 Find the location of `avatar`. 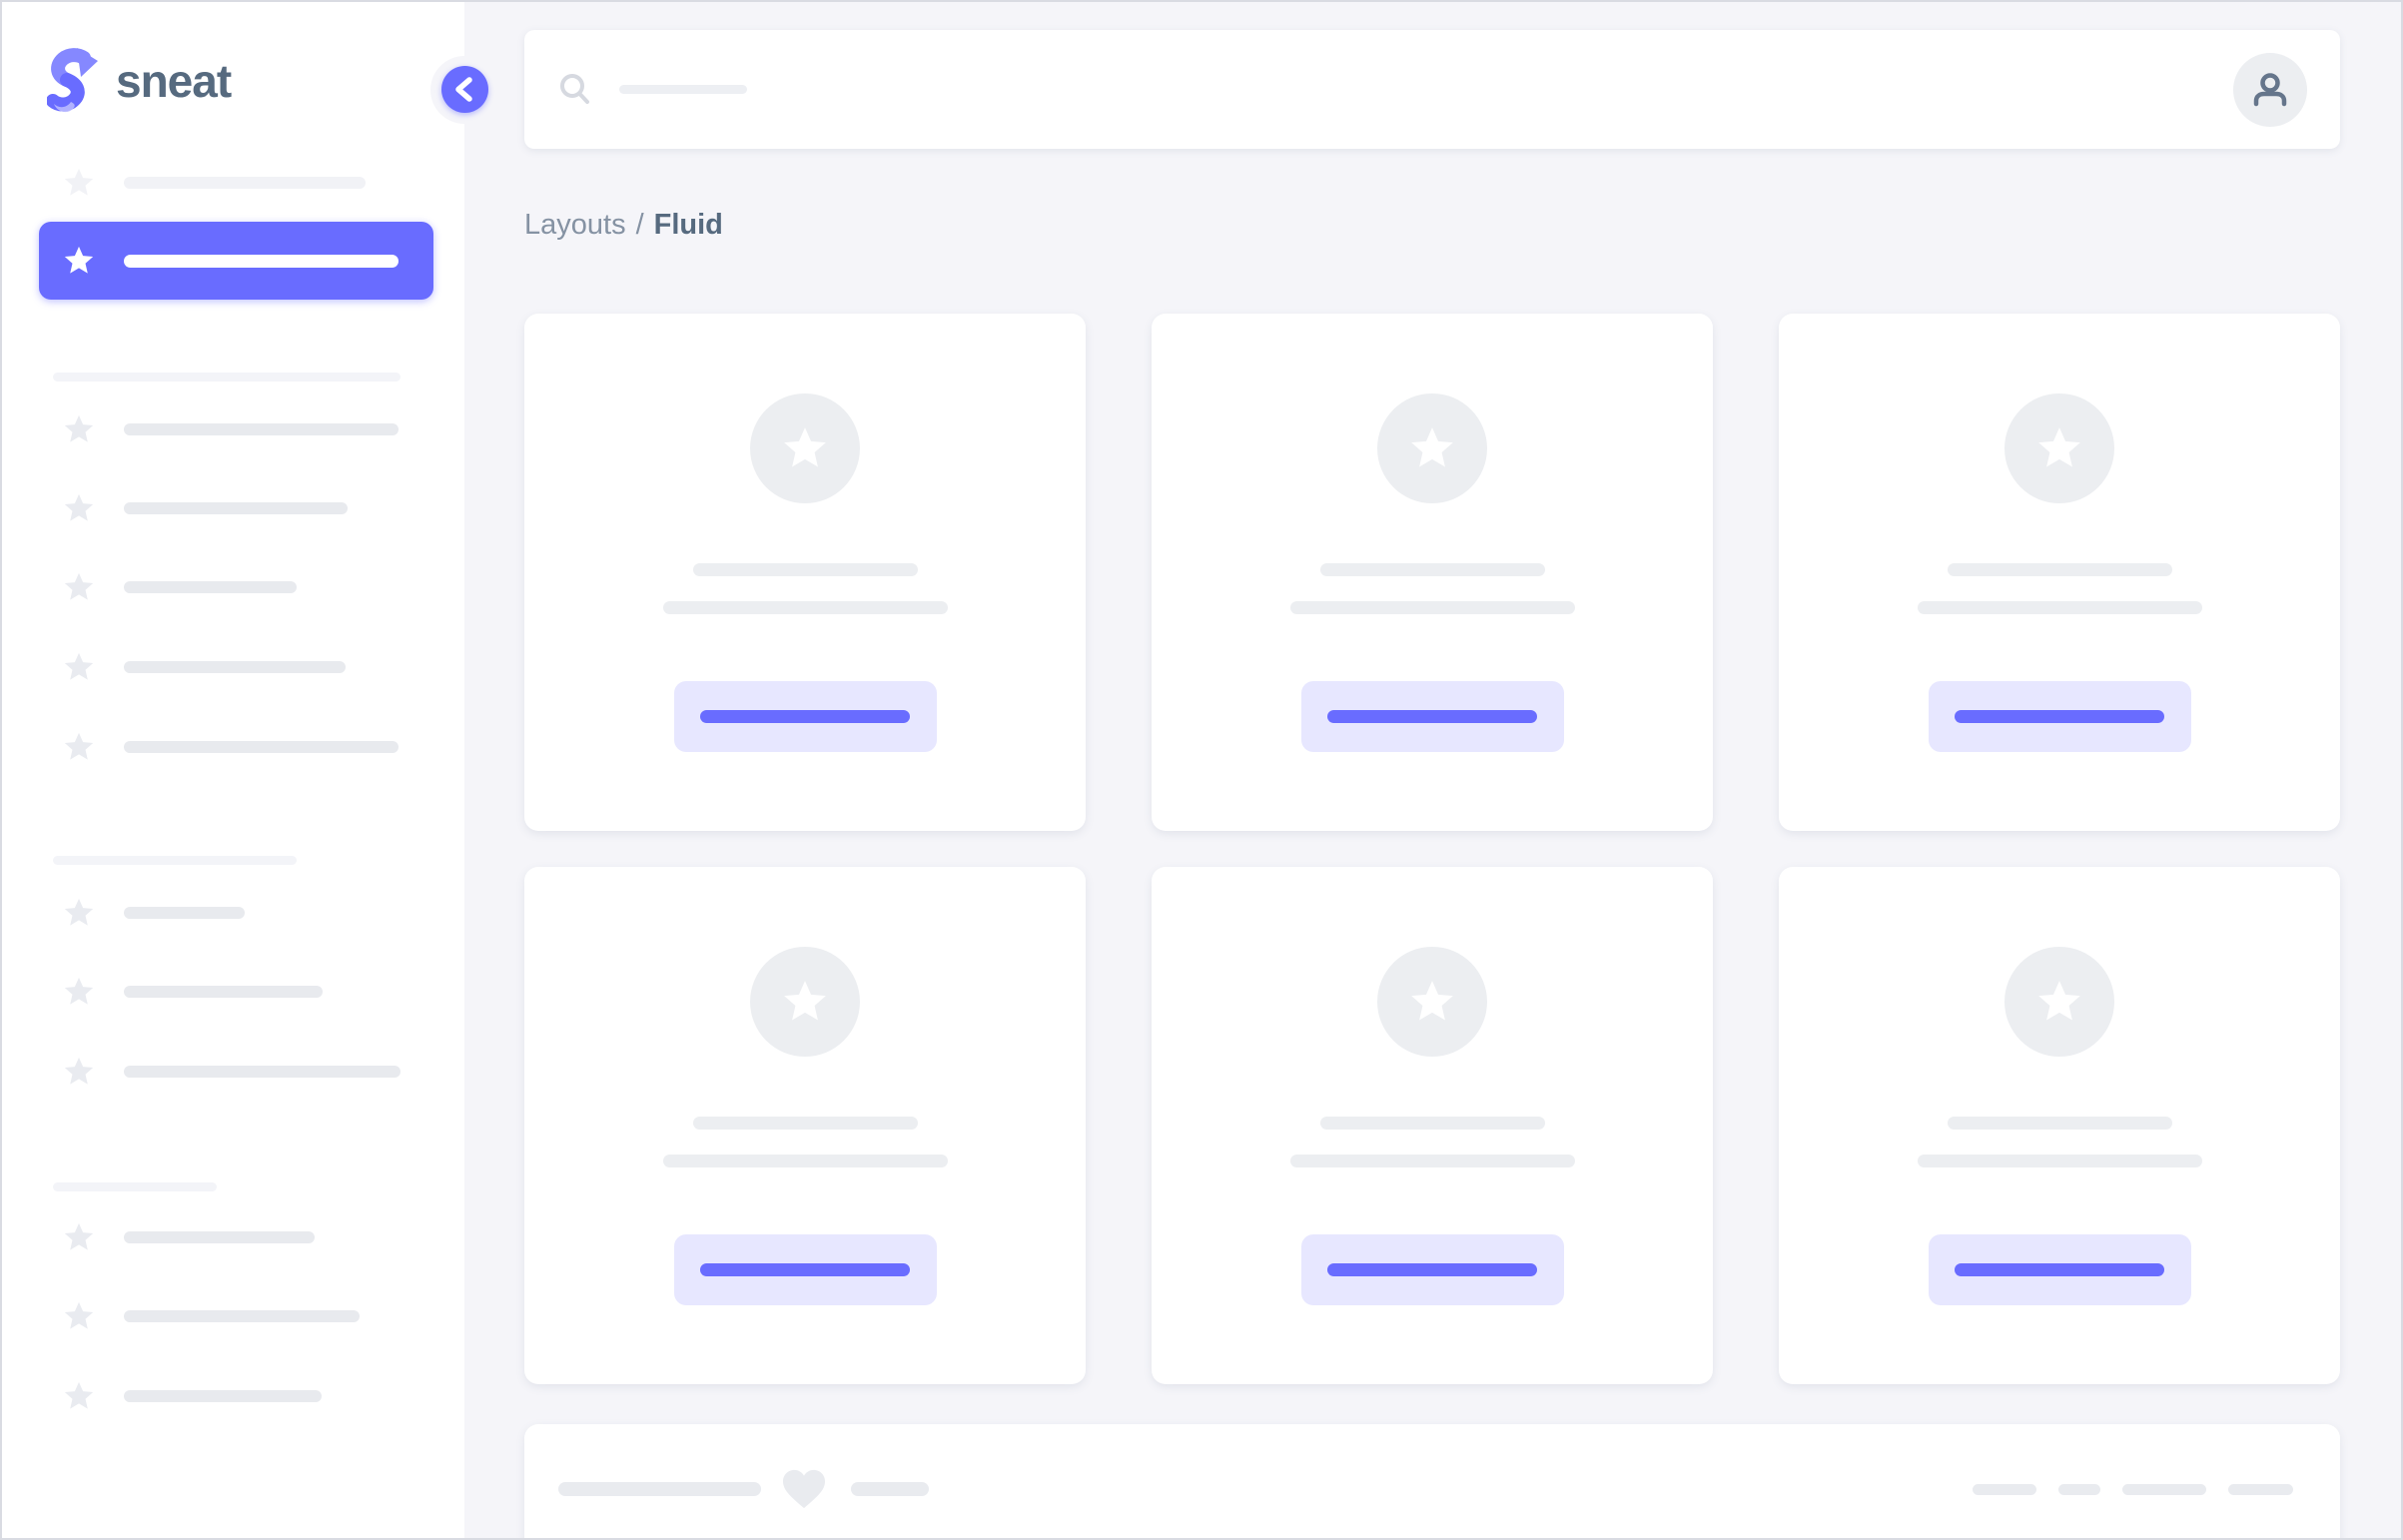

avatar is located at coordinates (2270, 90).